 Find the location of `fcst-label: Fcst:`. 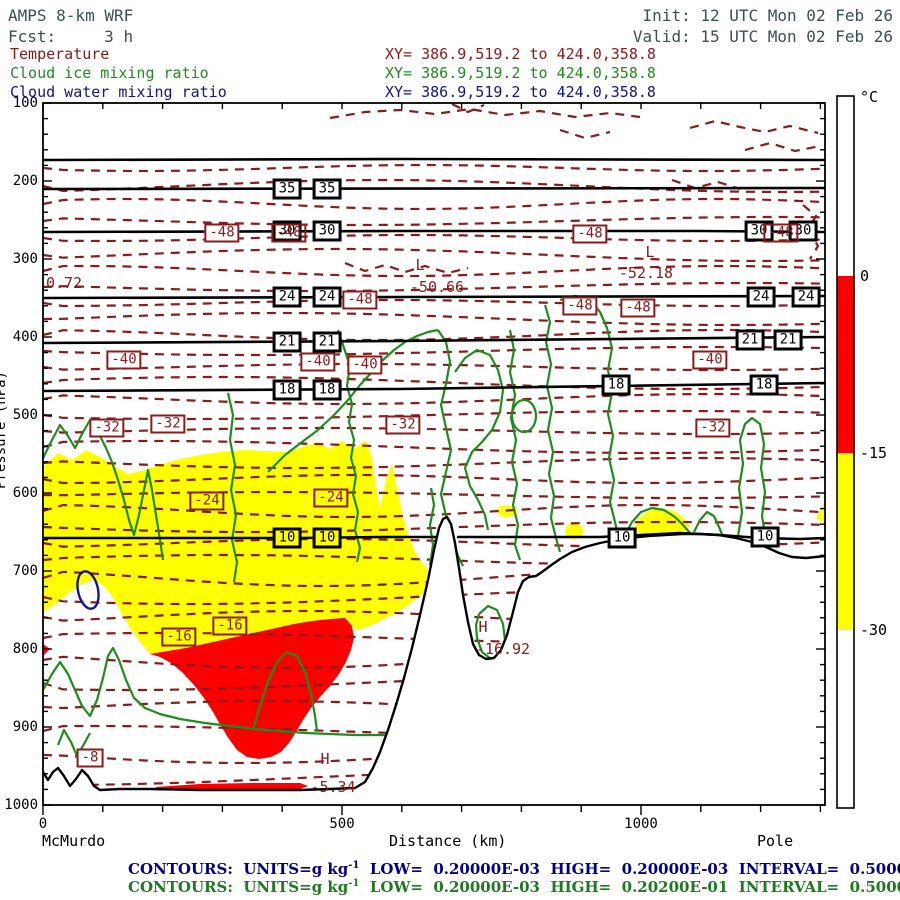

fcst-label: Fcst: is located at coordinates (32, 36).